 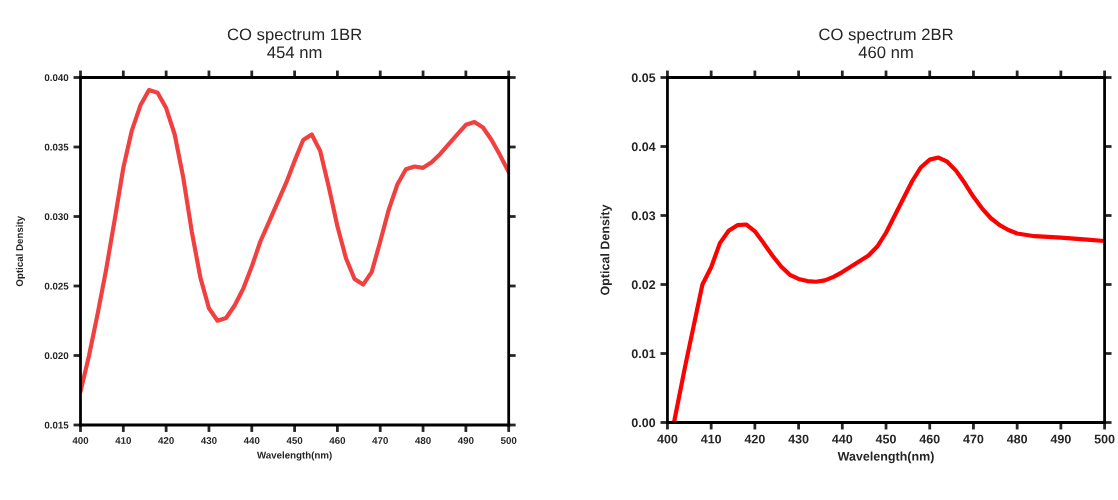 I want to click on y-tick-label: 0.01, so click(x=643, y=354).